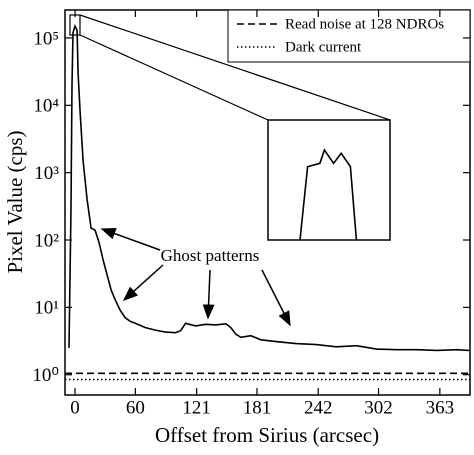  I want to click on y-tick-label: 10⁵, so click(46, 38).